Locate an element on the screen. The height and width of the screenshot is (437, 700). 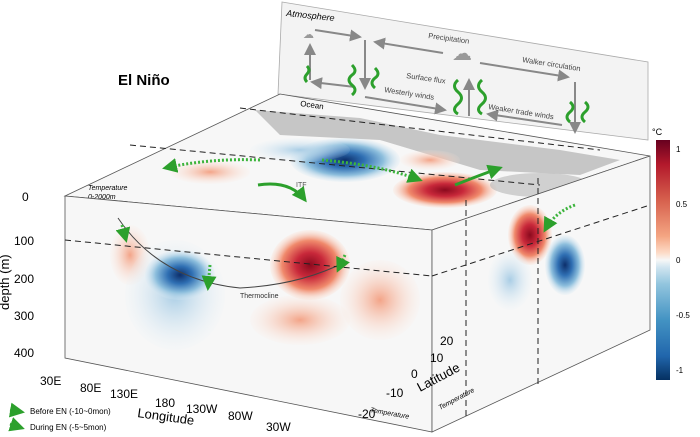
longitude-tick: 30W is located at coordinates (278, 427).